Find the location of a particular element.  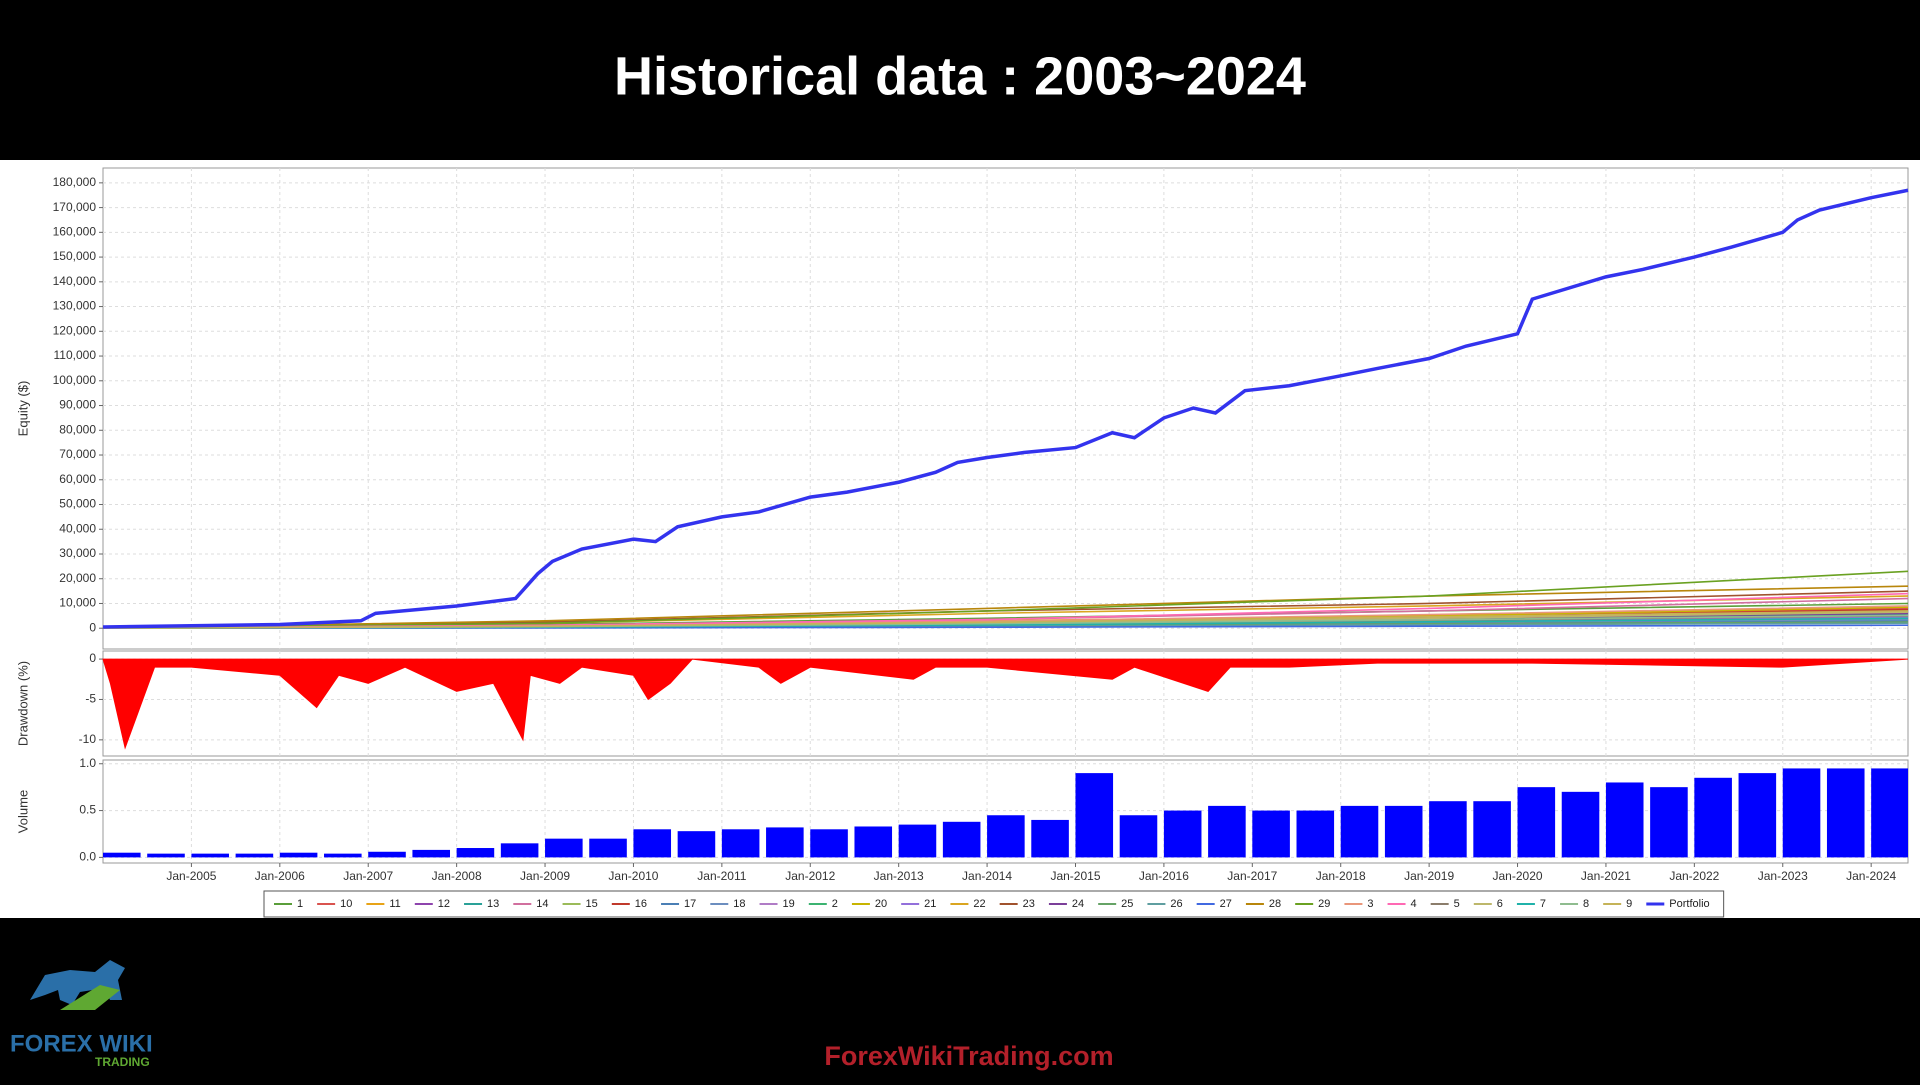

legend-label: 1 is located at coordinates (300, 904).